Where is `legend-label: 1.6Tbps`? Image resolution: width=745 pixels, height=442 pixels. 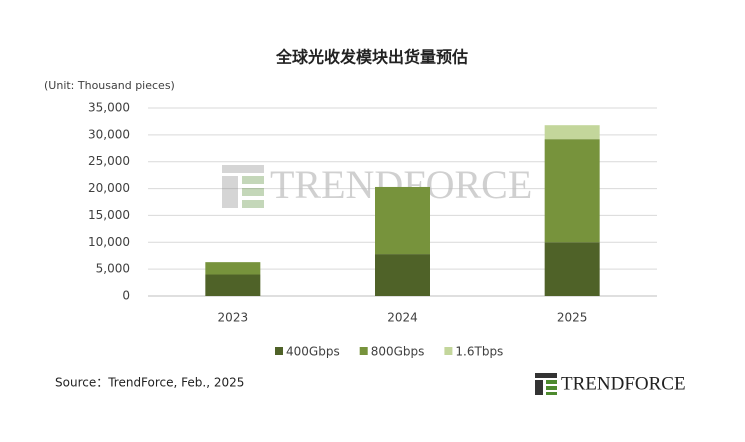 legend-label: 1.6Tbps is located at coordinates (479, 352).